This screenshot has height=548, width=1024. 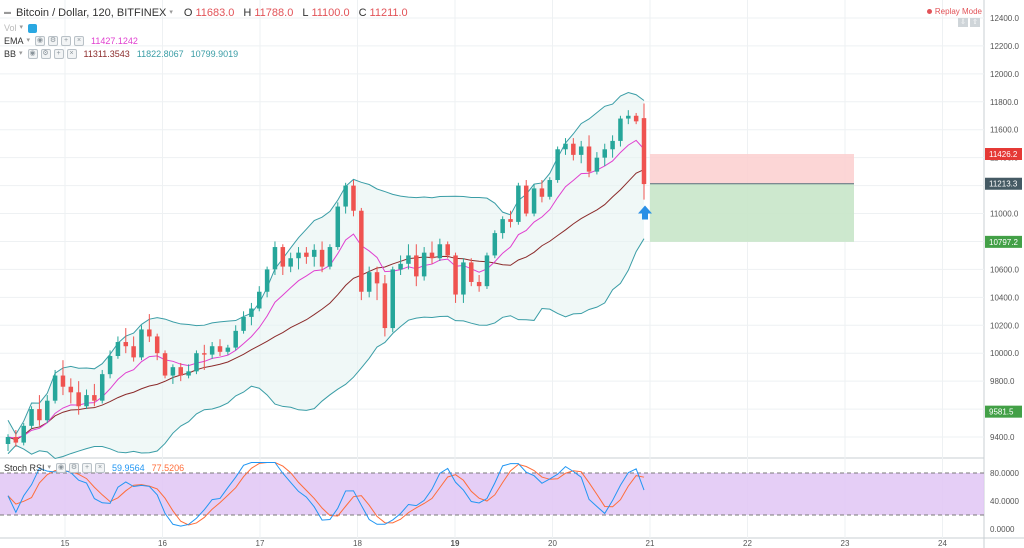 I want to click on ema-label: EMA, so click(x=14, y=41).